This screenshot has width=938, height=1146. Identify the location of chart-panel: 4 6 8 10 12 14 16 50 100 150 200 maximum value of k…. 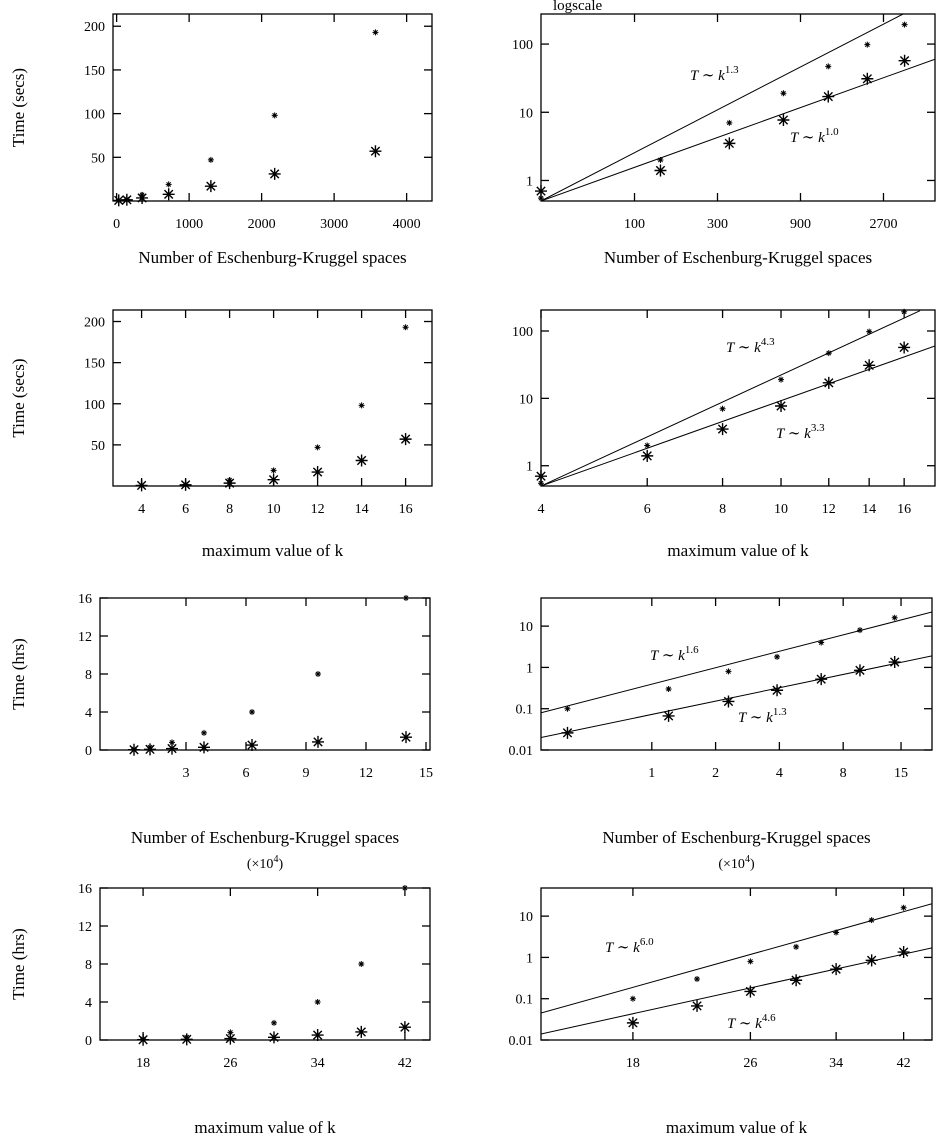
(221, 434).